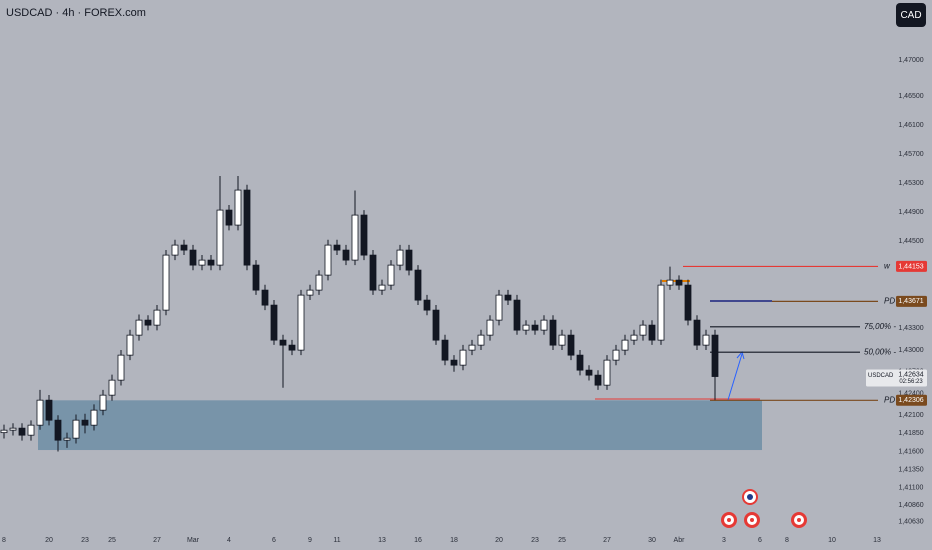  Describe the element at coordinates (910, 350) in the screenshot. I see `y-tick-label: 1,43000` at that location.